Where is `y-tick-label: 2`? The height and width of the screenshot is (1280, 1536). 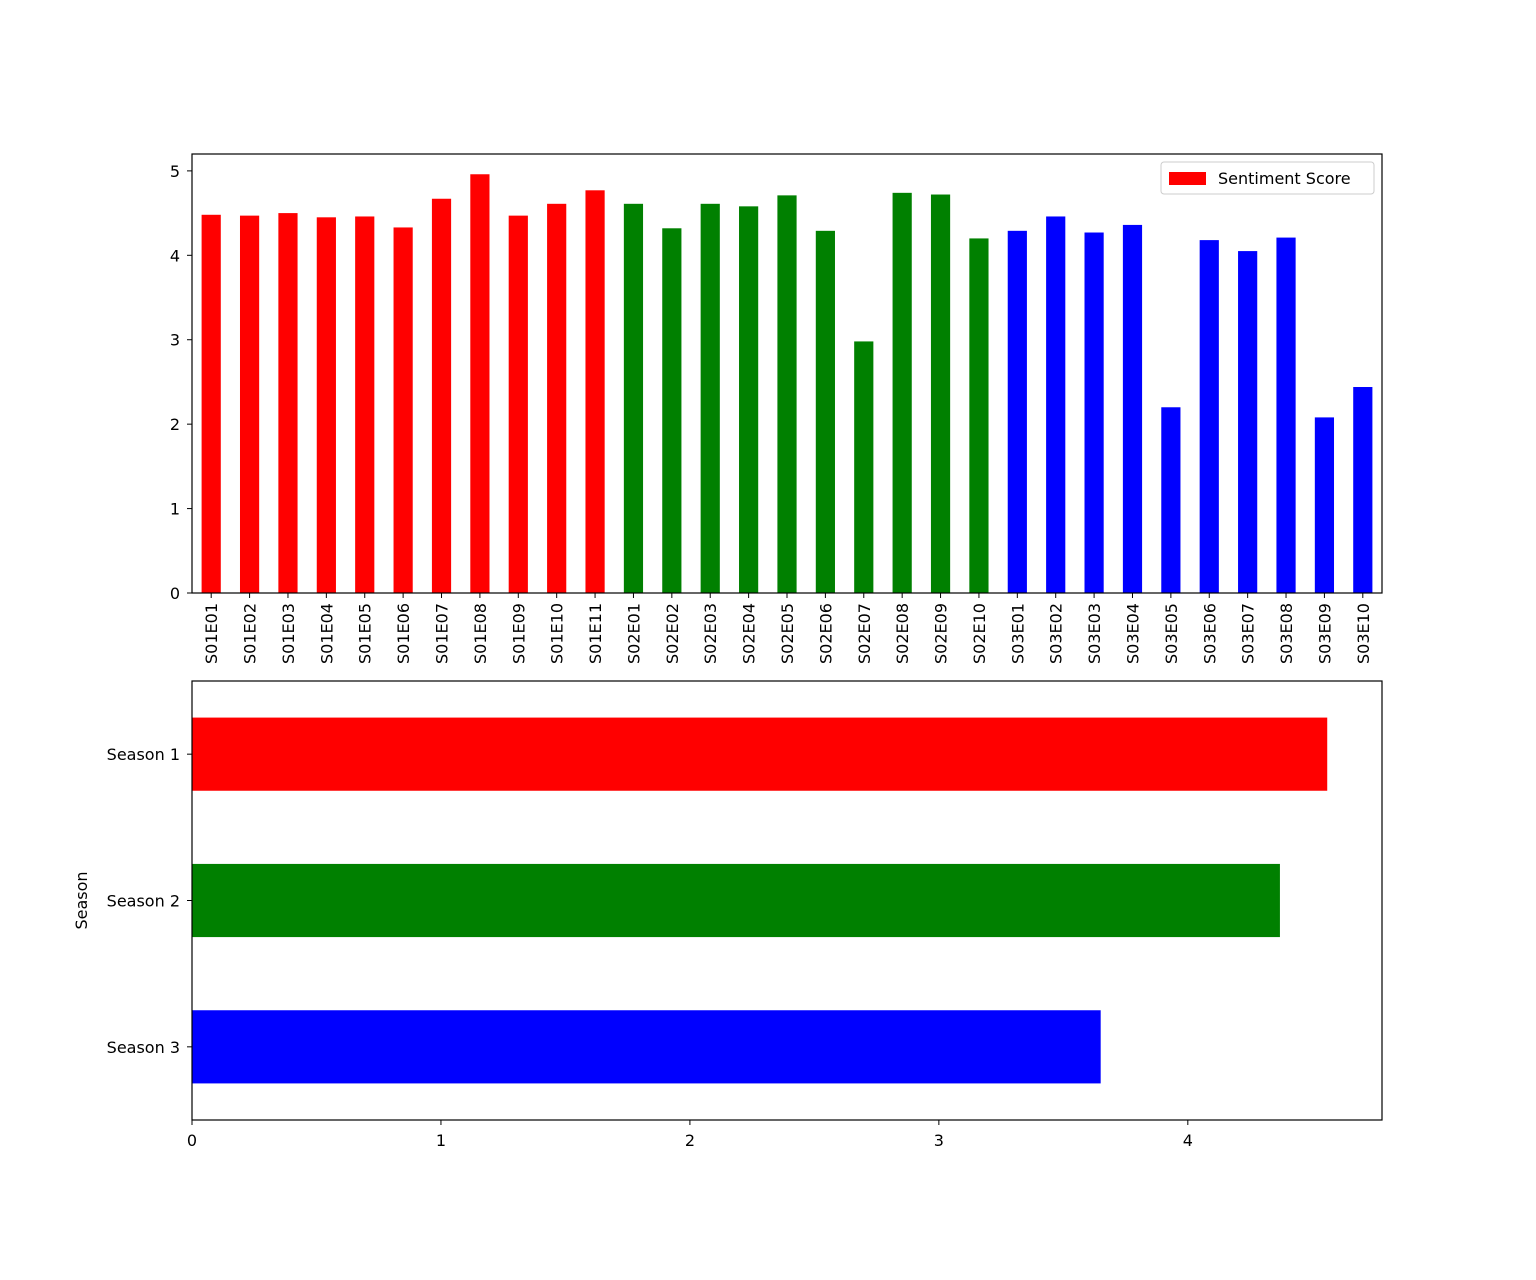
y-tick-label: 2 is located at coordinates (175, 424).